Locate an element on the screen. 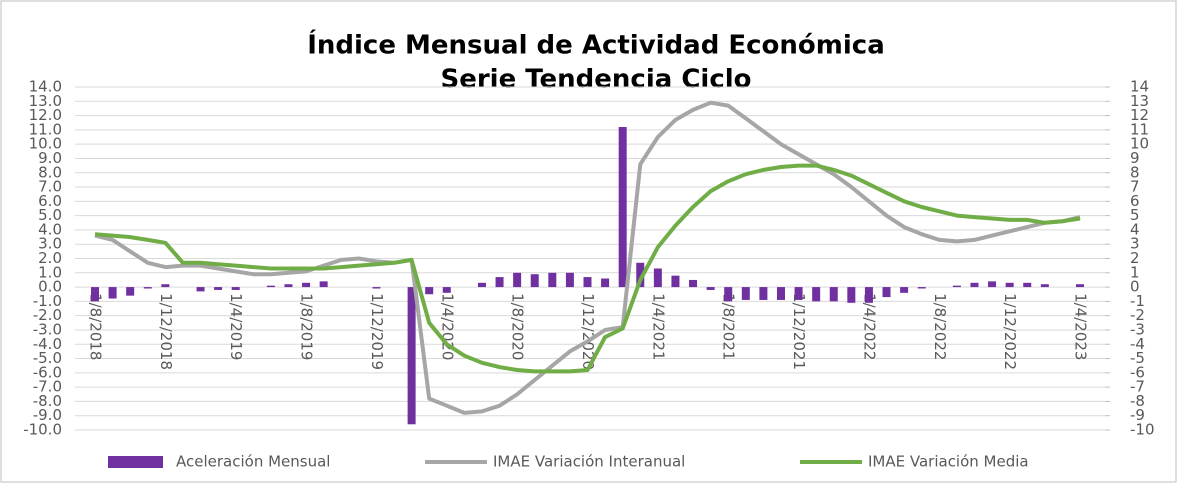  y-tick-label: 9.0 is located at coordinates (50, 158).